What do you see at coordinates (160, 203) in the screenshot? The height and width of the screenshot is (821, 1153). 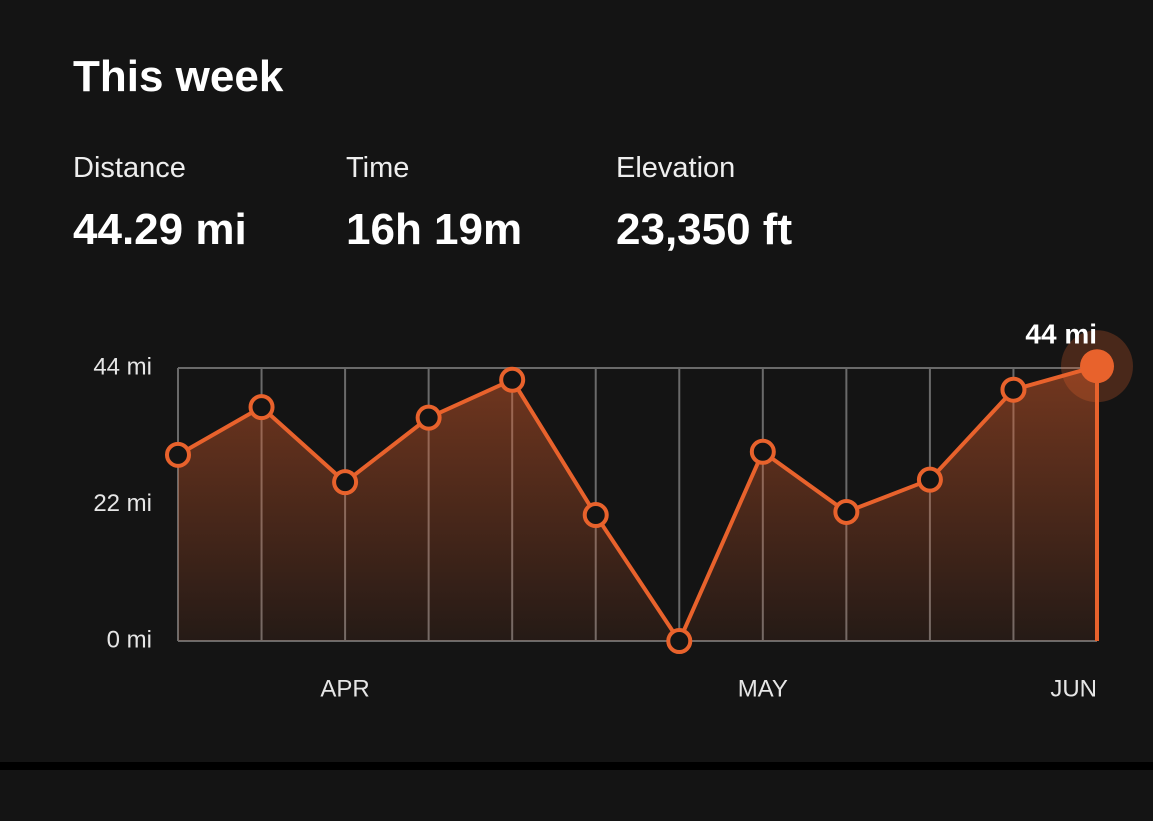 I see `stat: Distance 44.29 mi` at bounding box center [160, 203].